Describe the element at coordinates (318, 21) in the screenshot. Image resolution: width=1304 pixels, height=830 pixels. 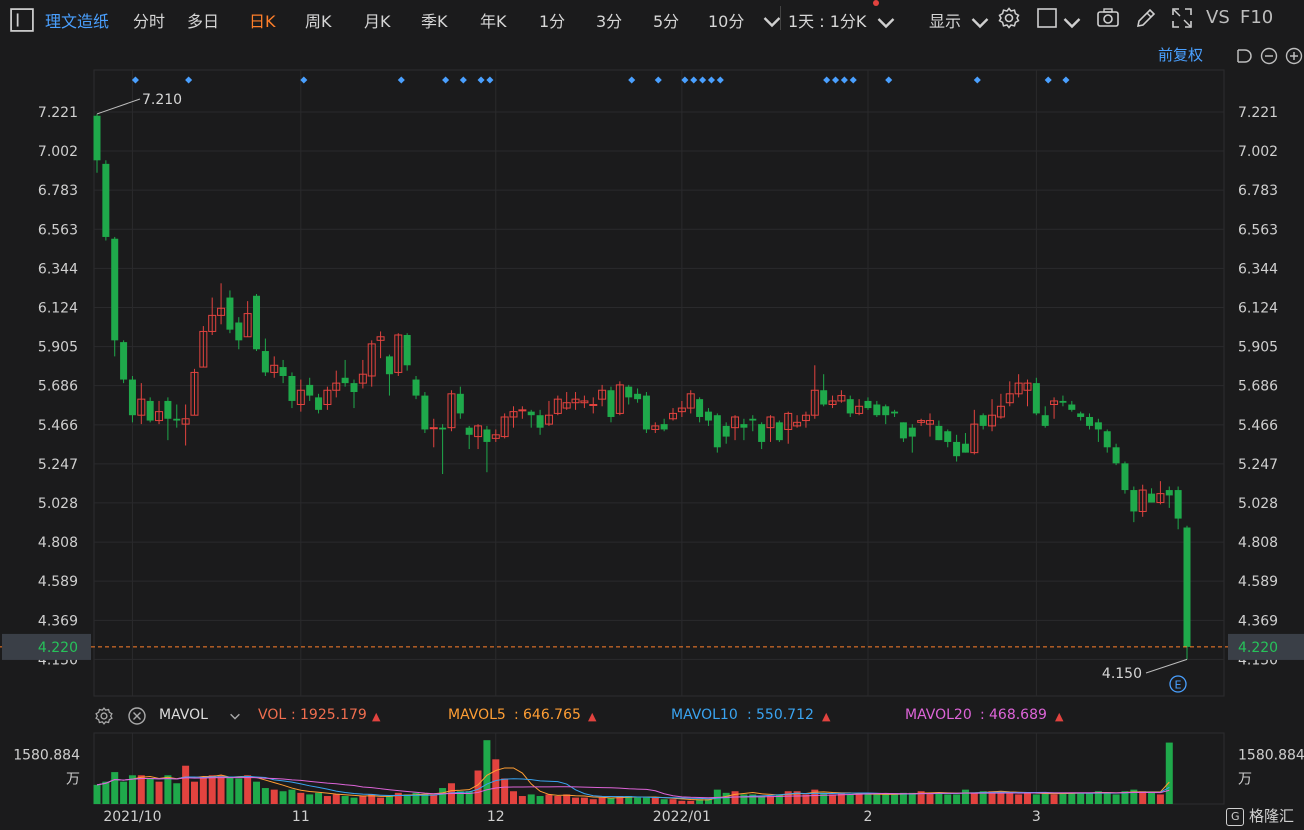
I see `tab-weekly-k: 周K` at that location.